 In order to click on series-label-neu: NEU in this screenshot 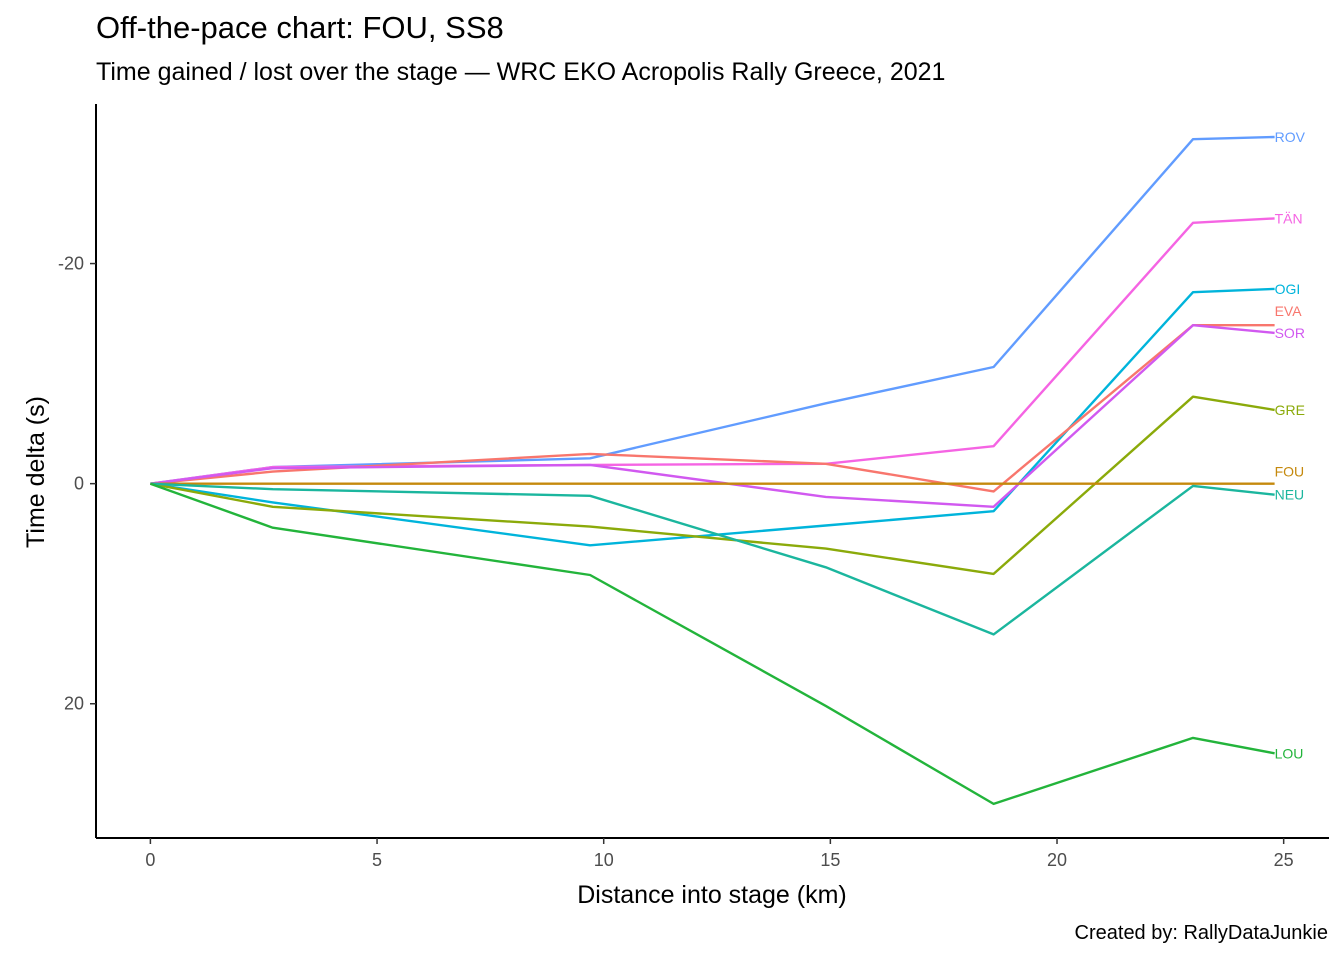, I will do `click(1290, 495)`.